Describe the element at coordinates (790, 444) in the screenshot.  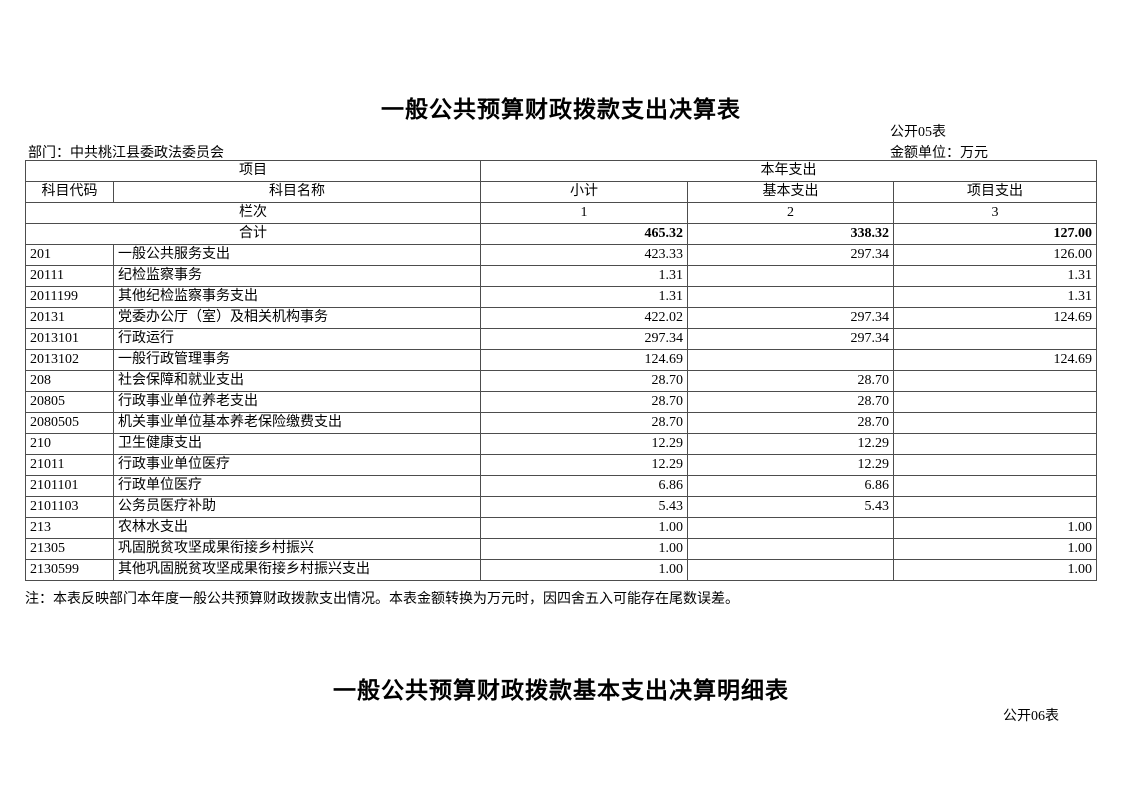
I see `cell-basic: 12.29` at that location.